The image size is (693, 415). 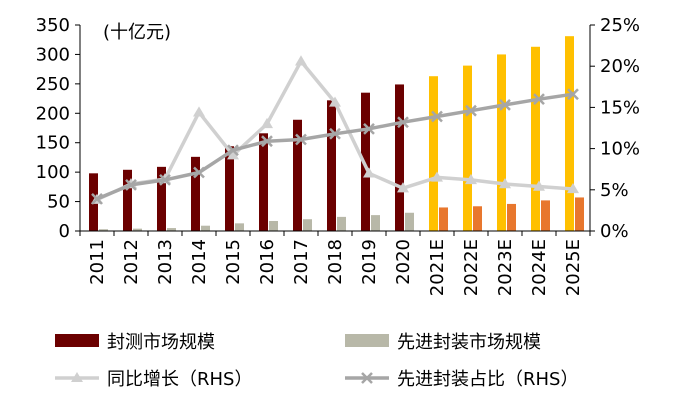 What do you see at coordinates (165, 262) in the screenshot?
I see `x-tick-label: 2013` at bounding box center [165, 262].